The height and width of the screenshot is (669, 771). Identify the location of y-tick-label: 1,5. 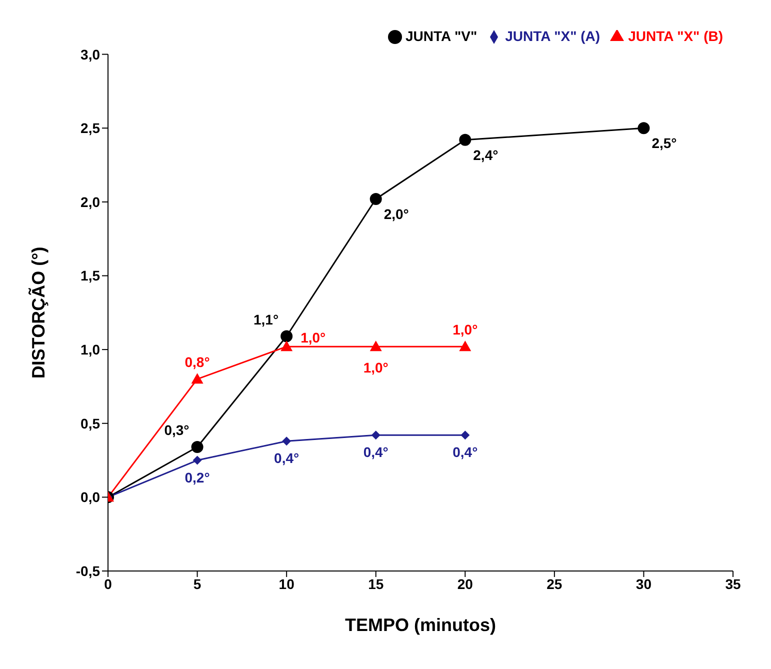
(90, 276).